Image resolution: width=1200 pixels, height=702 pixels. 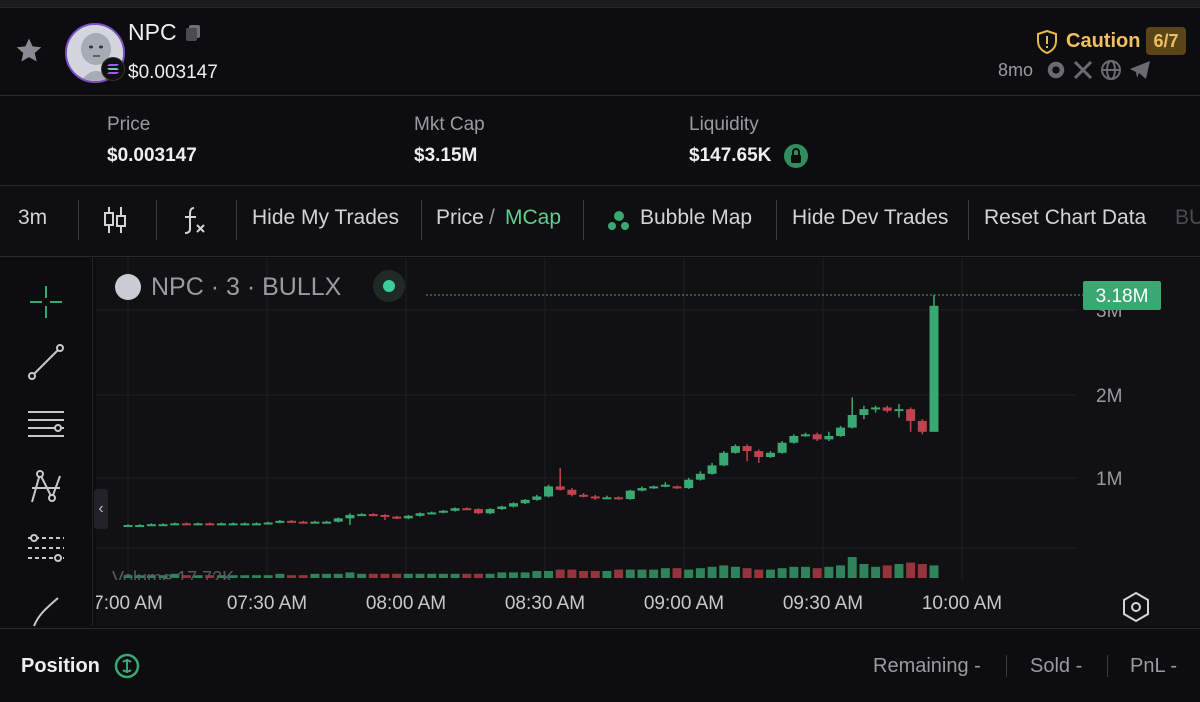 I want to click on copy-icon, so click(x=193, y=33).